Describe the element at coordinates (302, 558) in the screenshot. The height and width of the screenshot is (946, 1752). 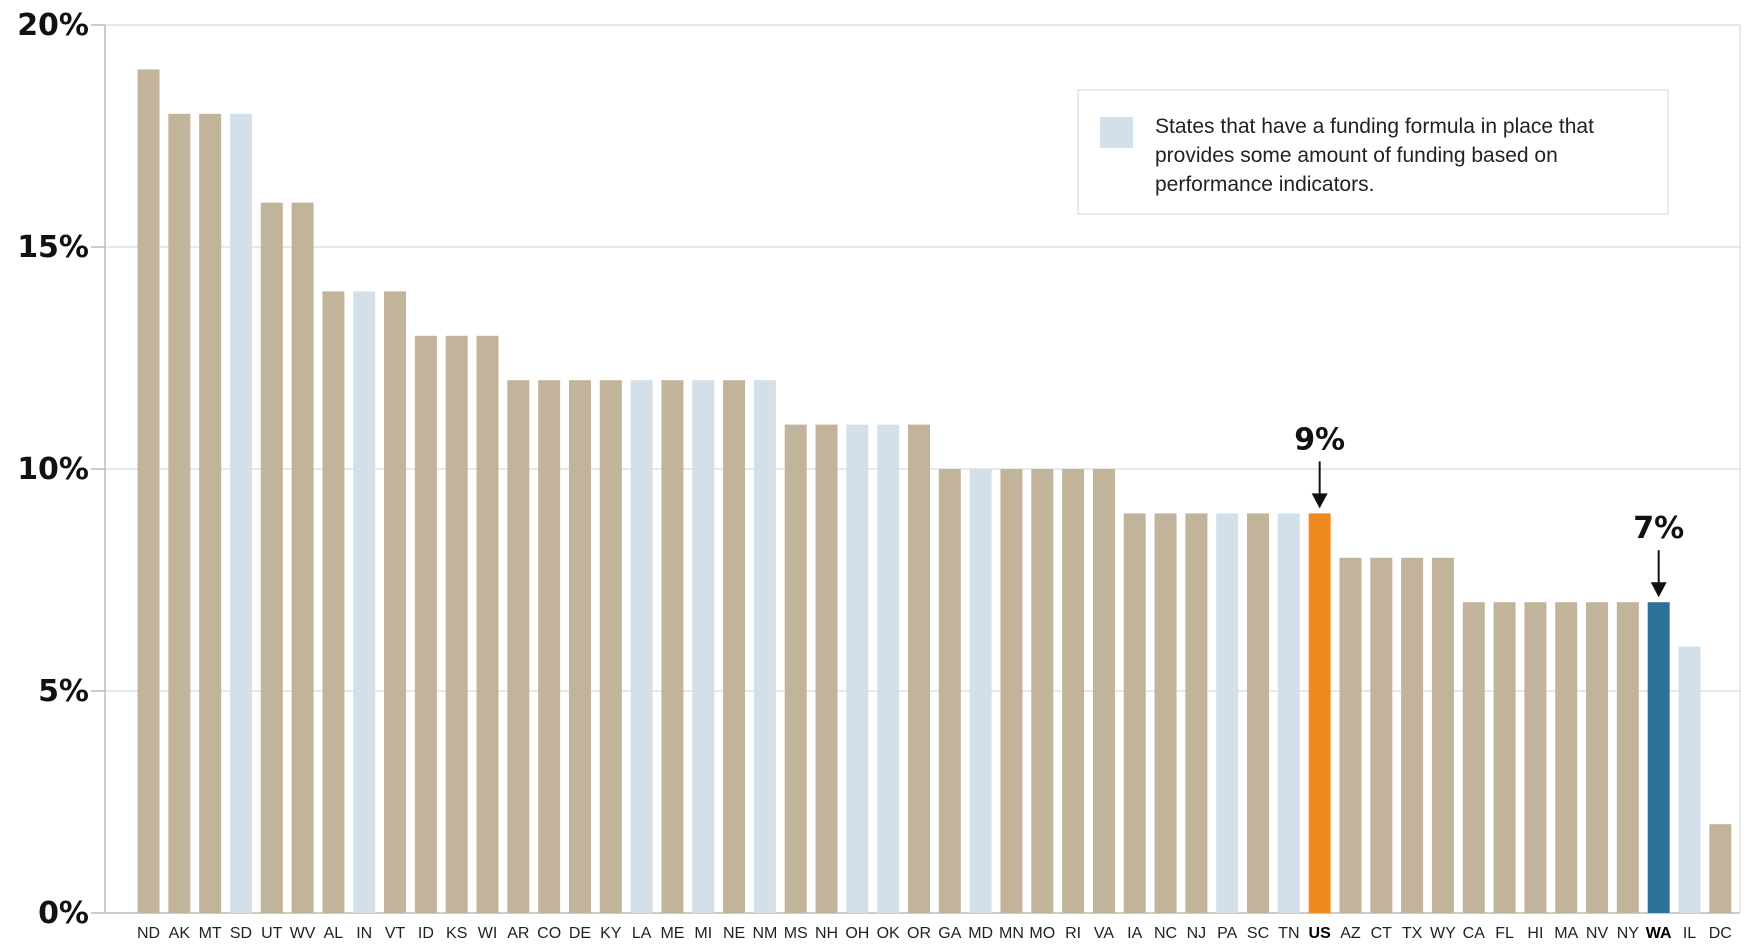
I see `bar-wv` at that location.